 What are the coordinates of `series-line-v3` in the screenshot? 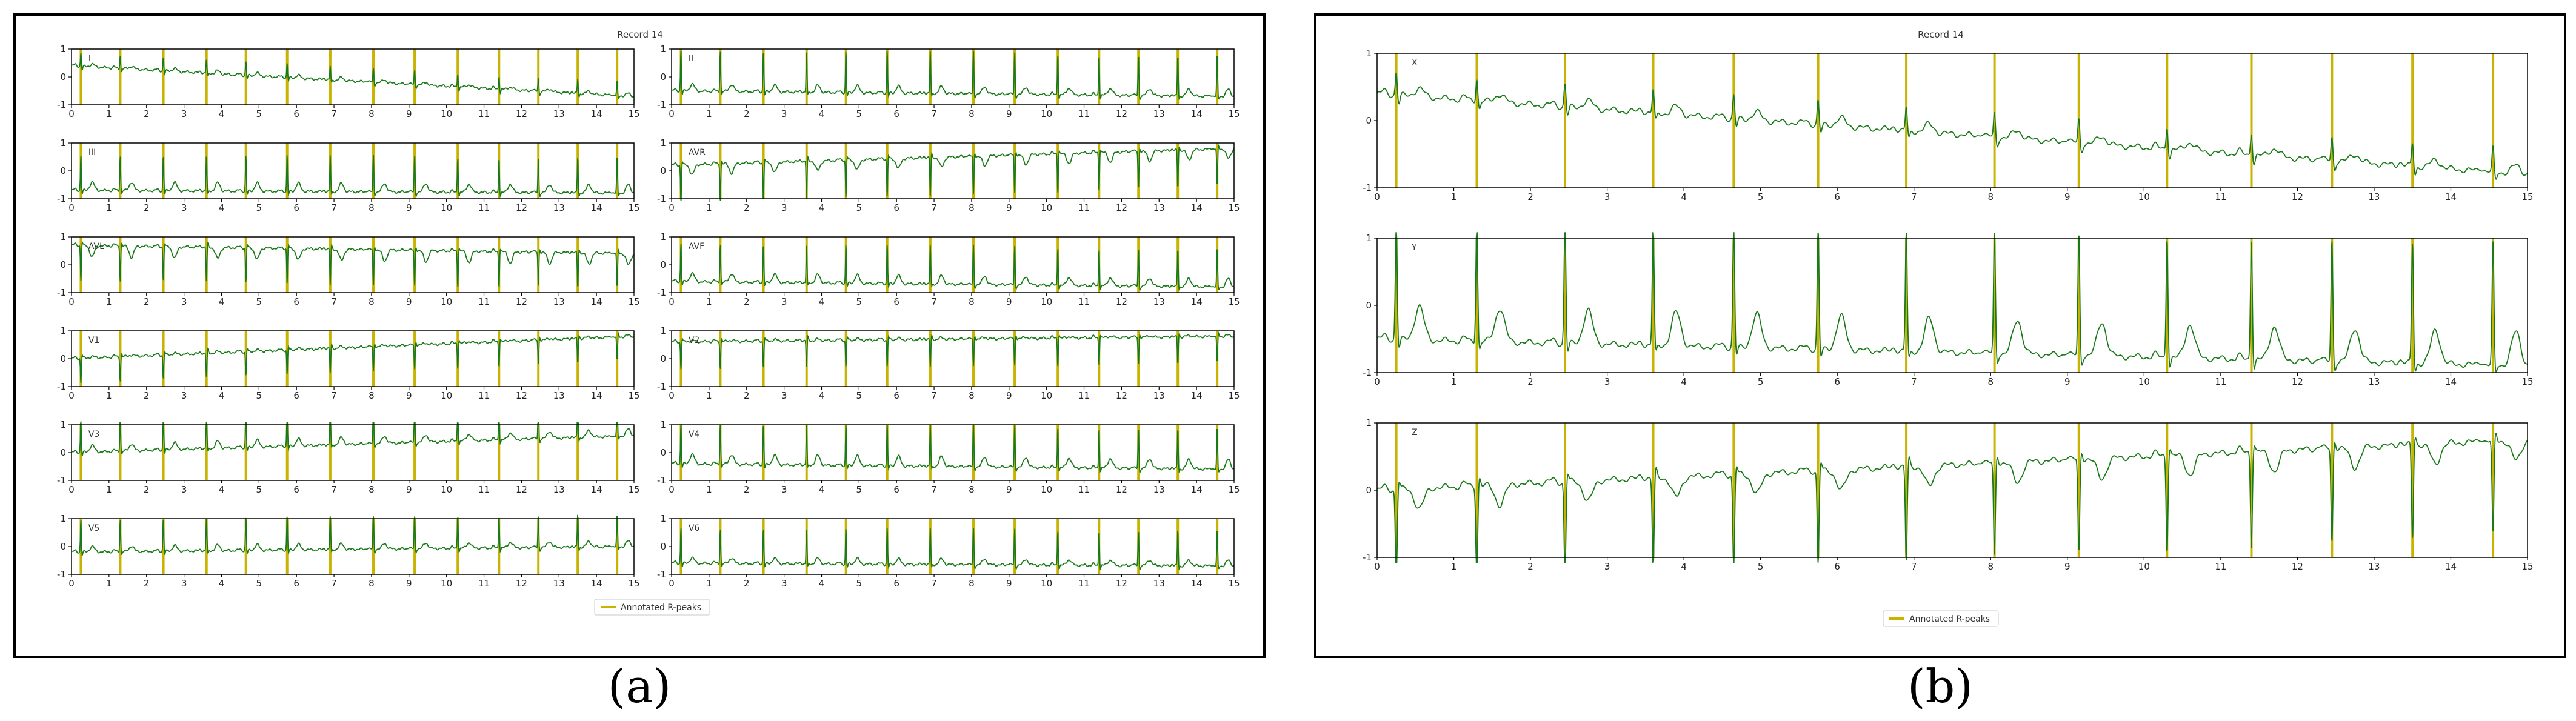 It's located at (353, 438).